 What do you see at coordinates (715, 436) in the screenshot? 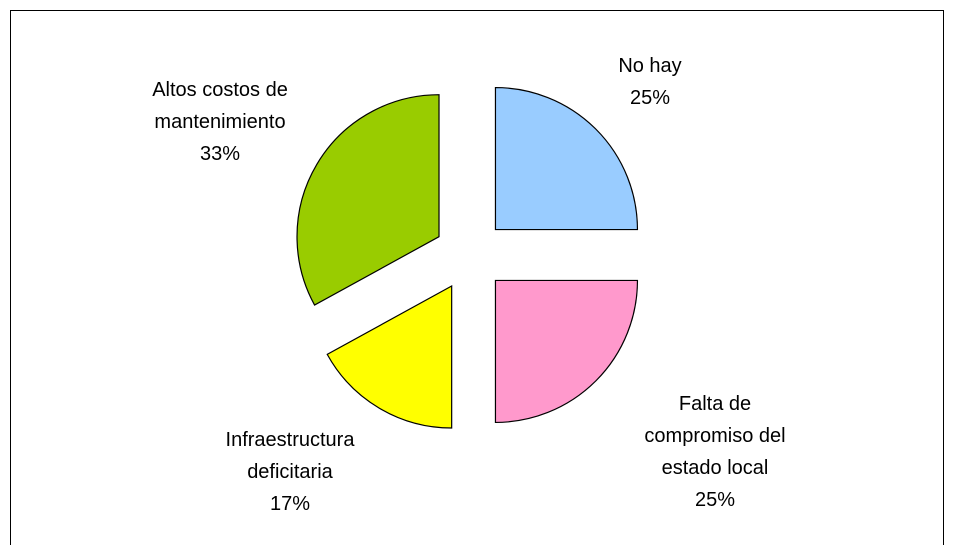
I see `slice-label: Falta de compromiso del estado local` at bounding box center [715, 436].